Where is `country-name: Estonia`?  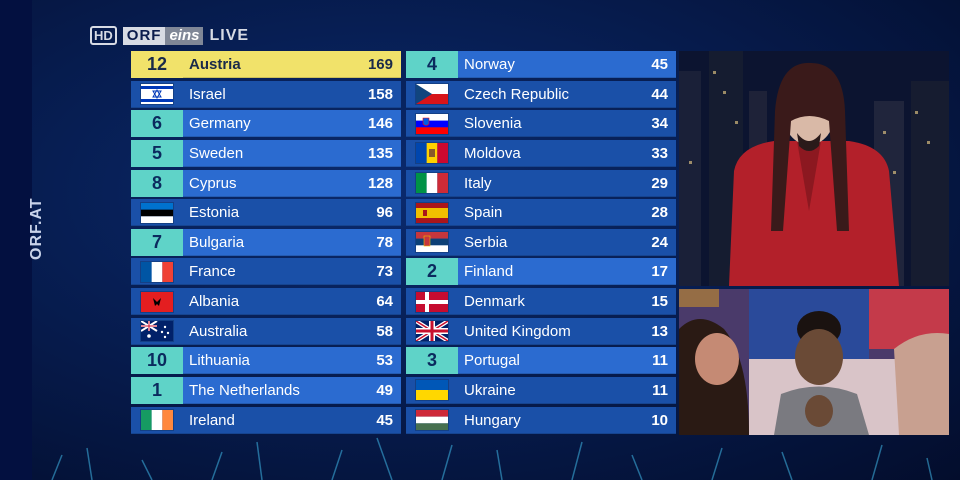 country-name: Estonia is located at coordinates (214, 213).